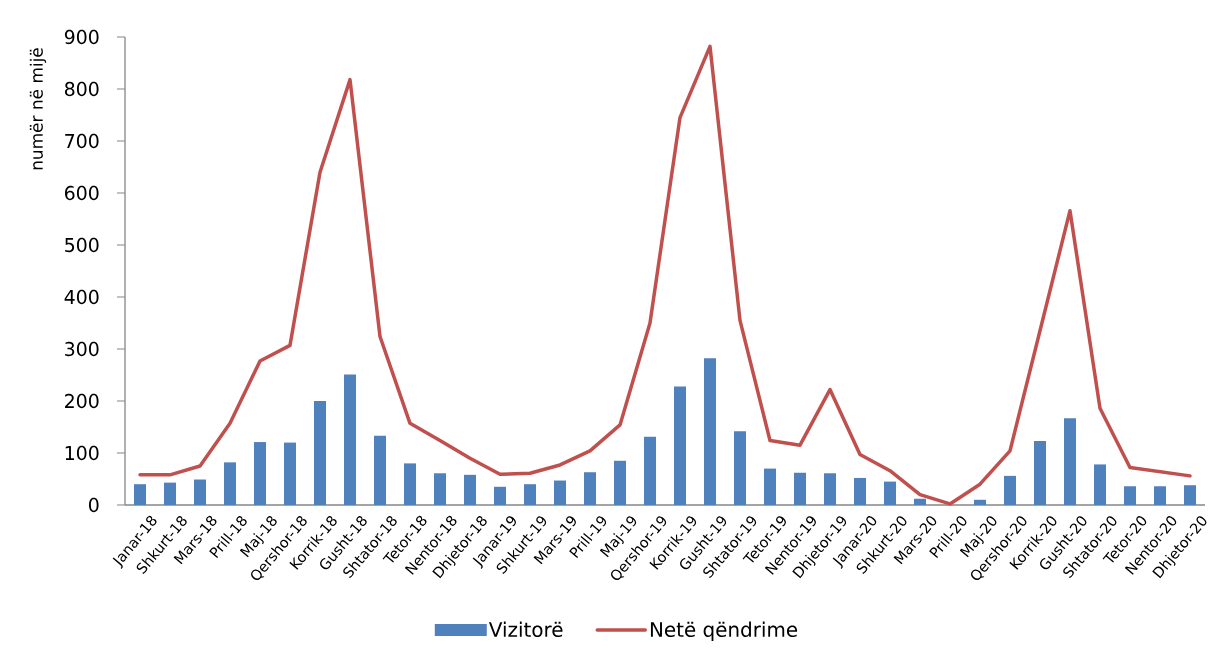  I want to click on y-tick-label: 500, so click(82, 245).